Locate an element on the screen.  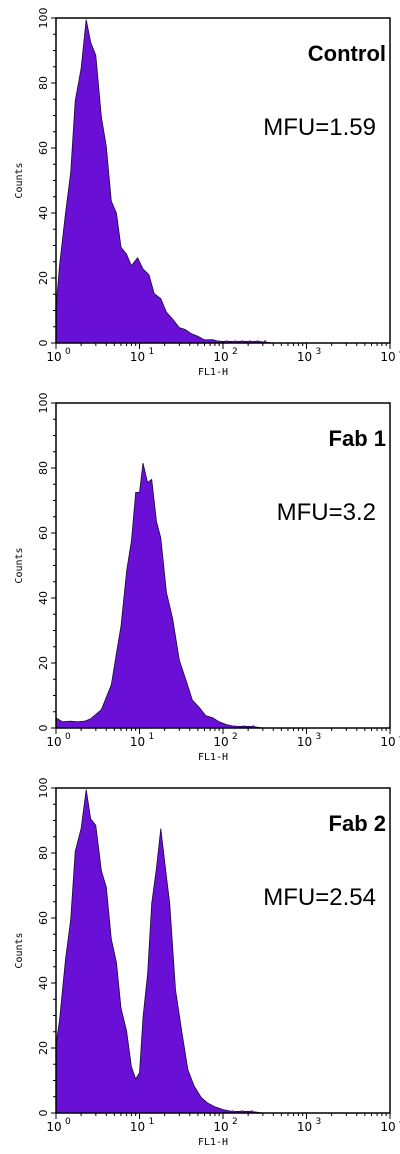
panel-title: Control is located at coordinates (347, 53).